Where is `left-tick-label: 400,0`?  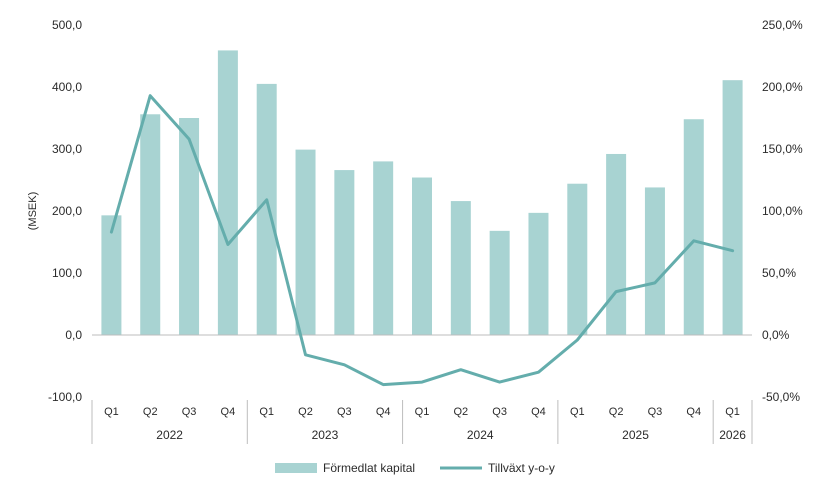
left-tick-label: 400,0 is located at coordinates (67, 87).